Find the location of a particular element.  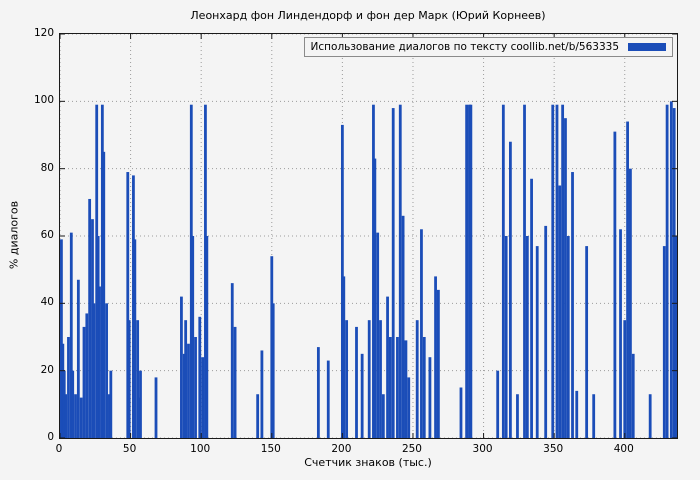

y-tick-label: 80 is located at coordinates (47, 167).